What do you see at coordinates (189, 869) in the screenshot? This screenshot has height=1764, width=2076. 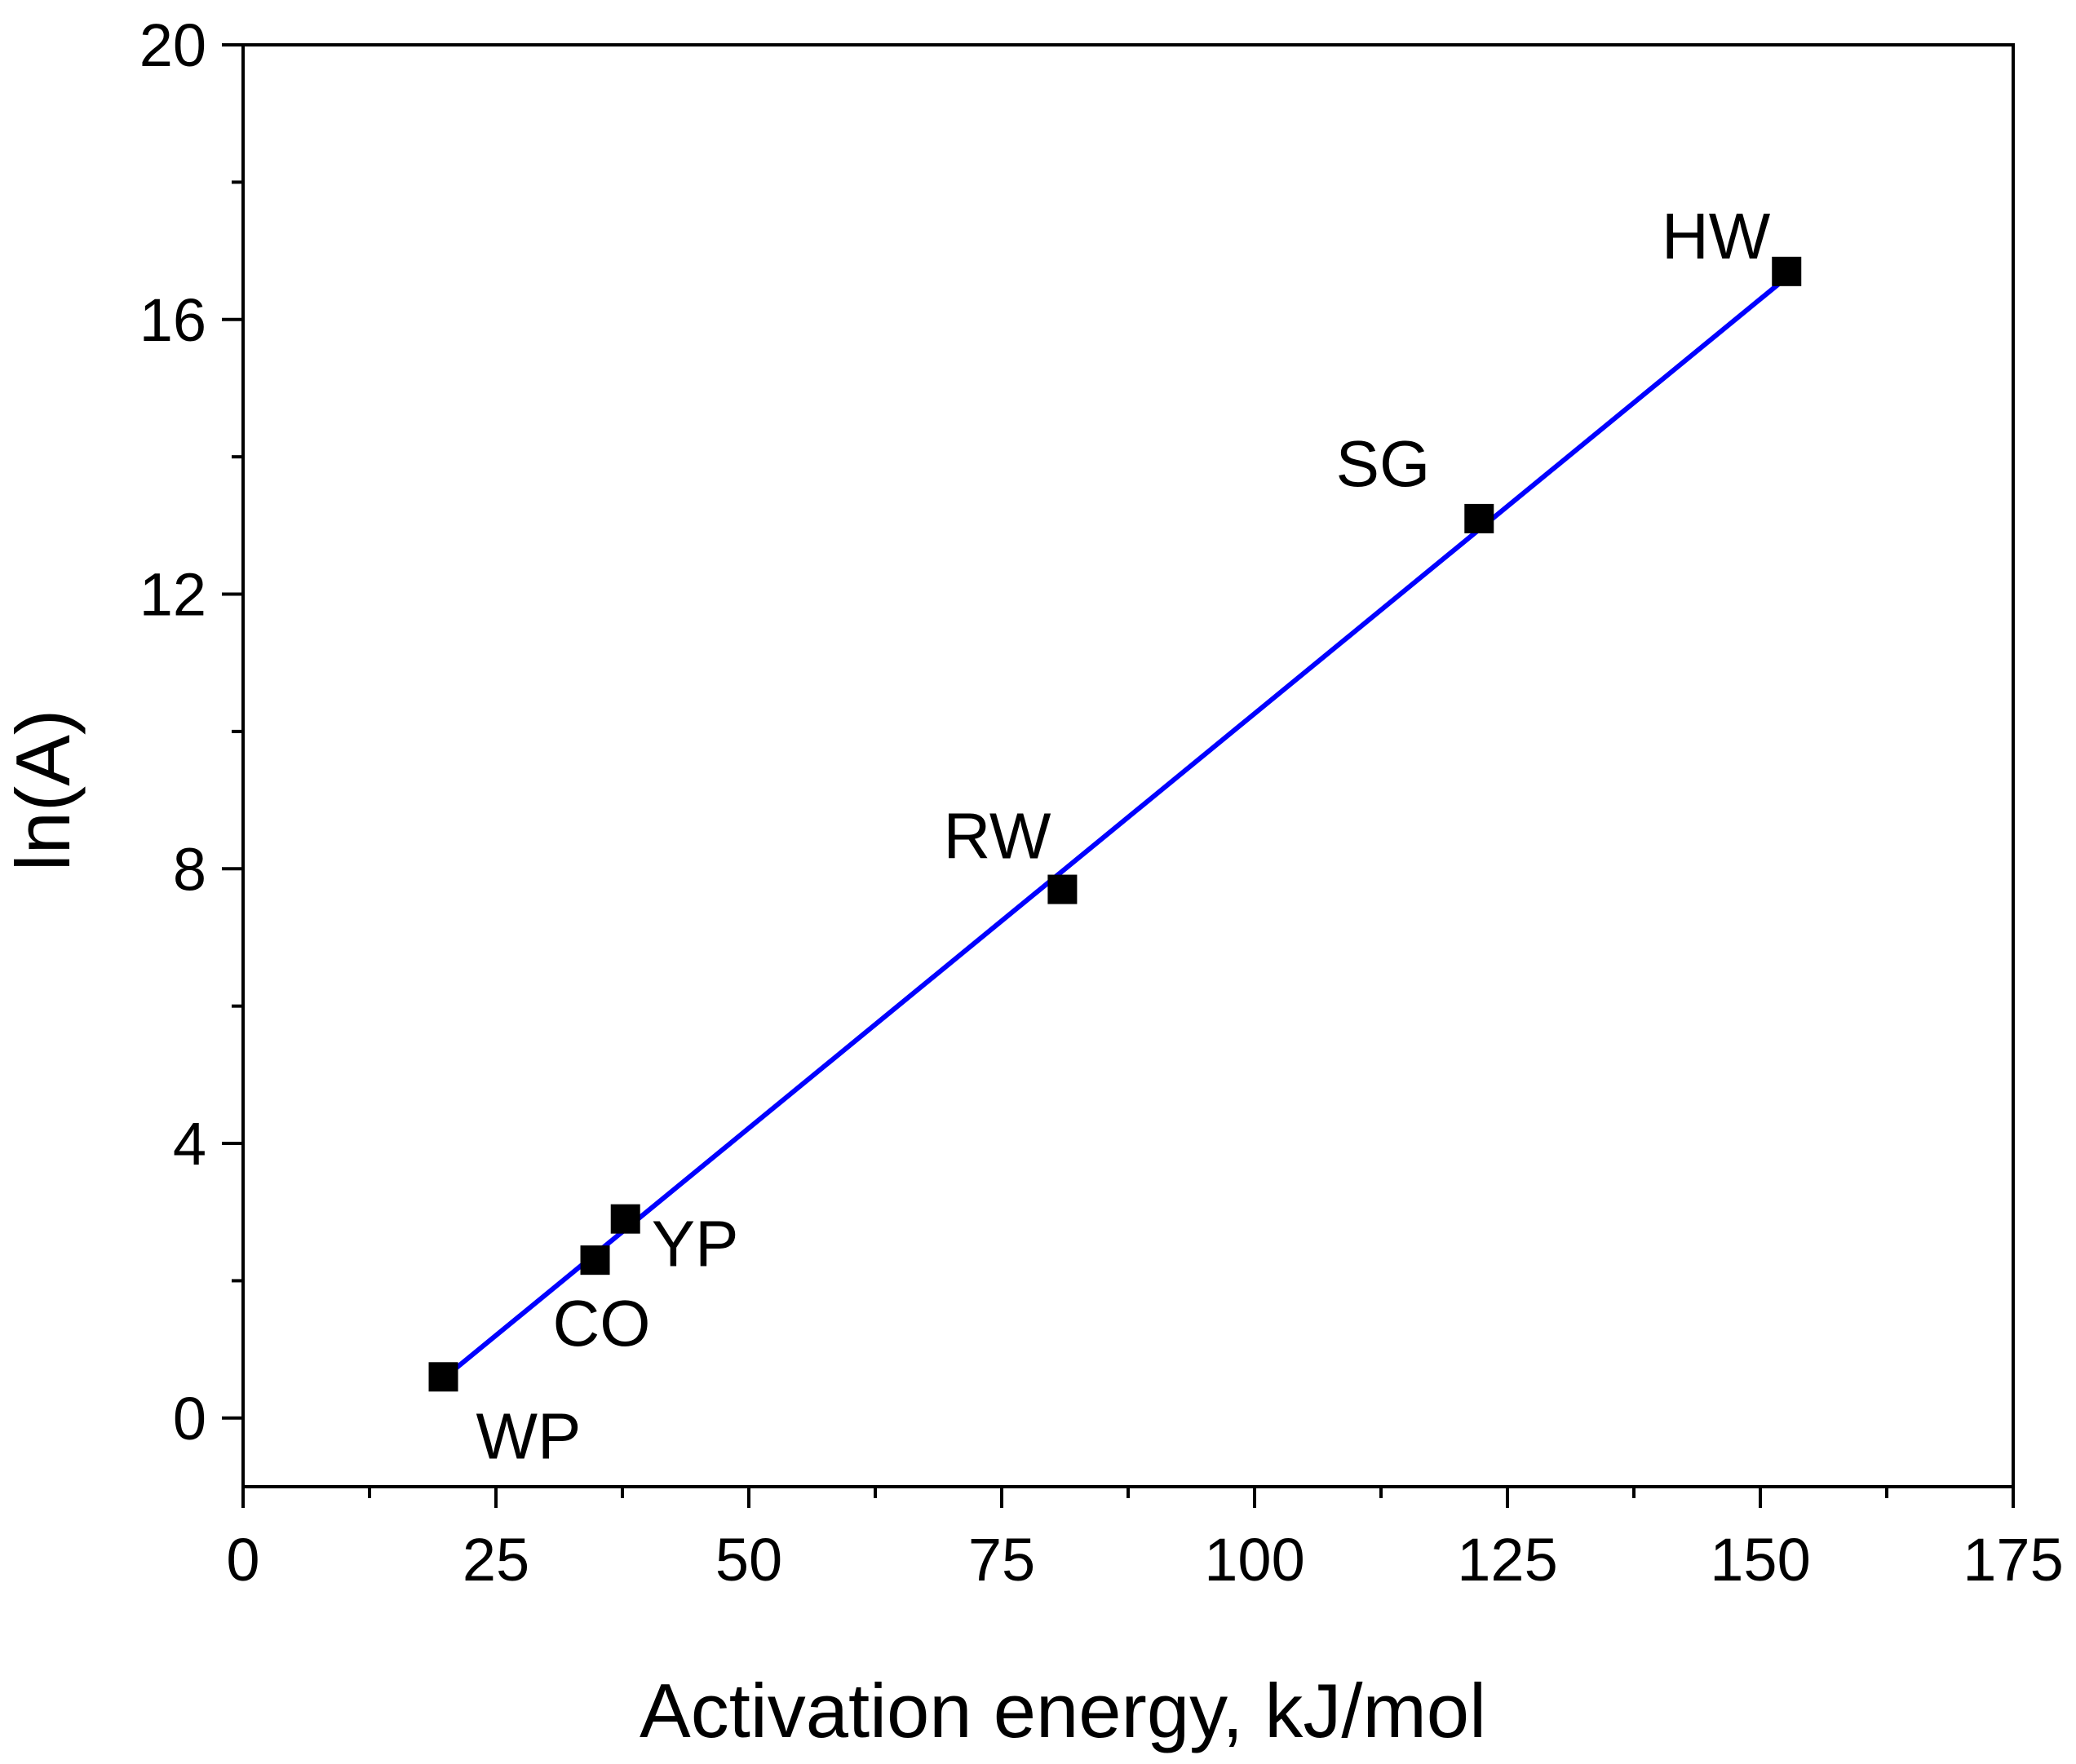 I see `y-tick-label: 8` at bounding box center [189, 869].